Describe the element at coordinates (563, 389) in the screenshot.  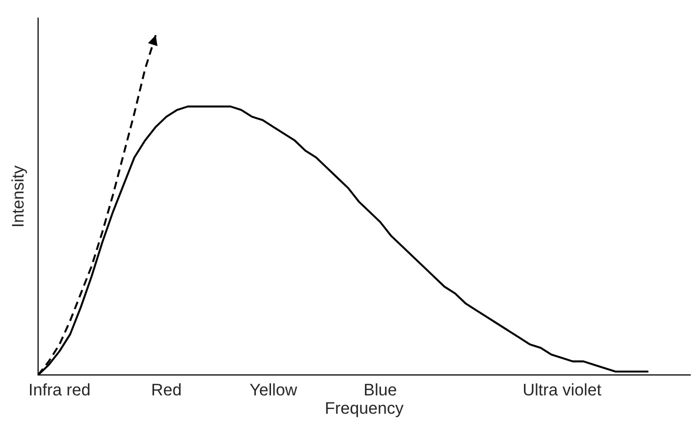
I see `x-tick-label: Ultra violet` at that location.